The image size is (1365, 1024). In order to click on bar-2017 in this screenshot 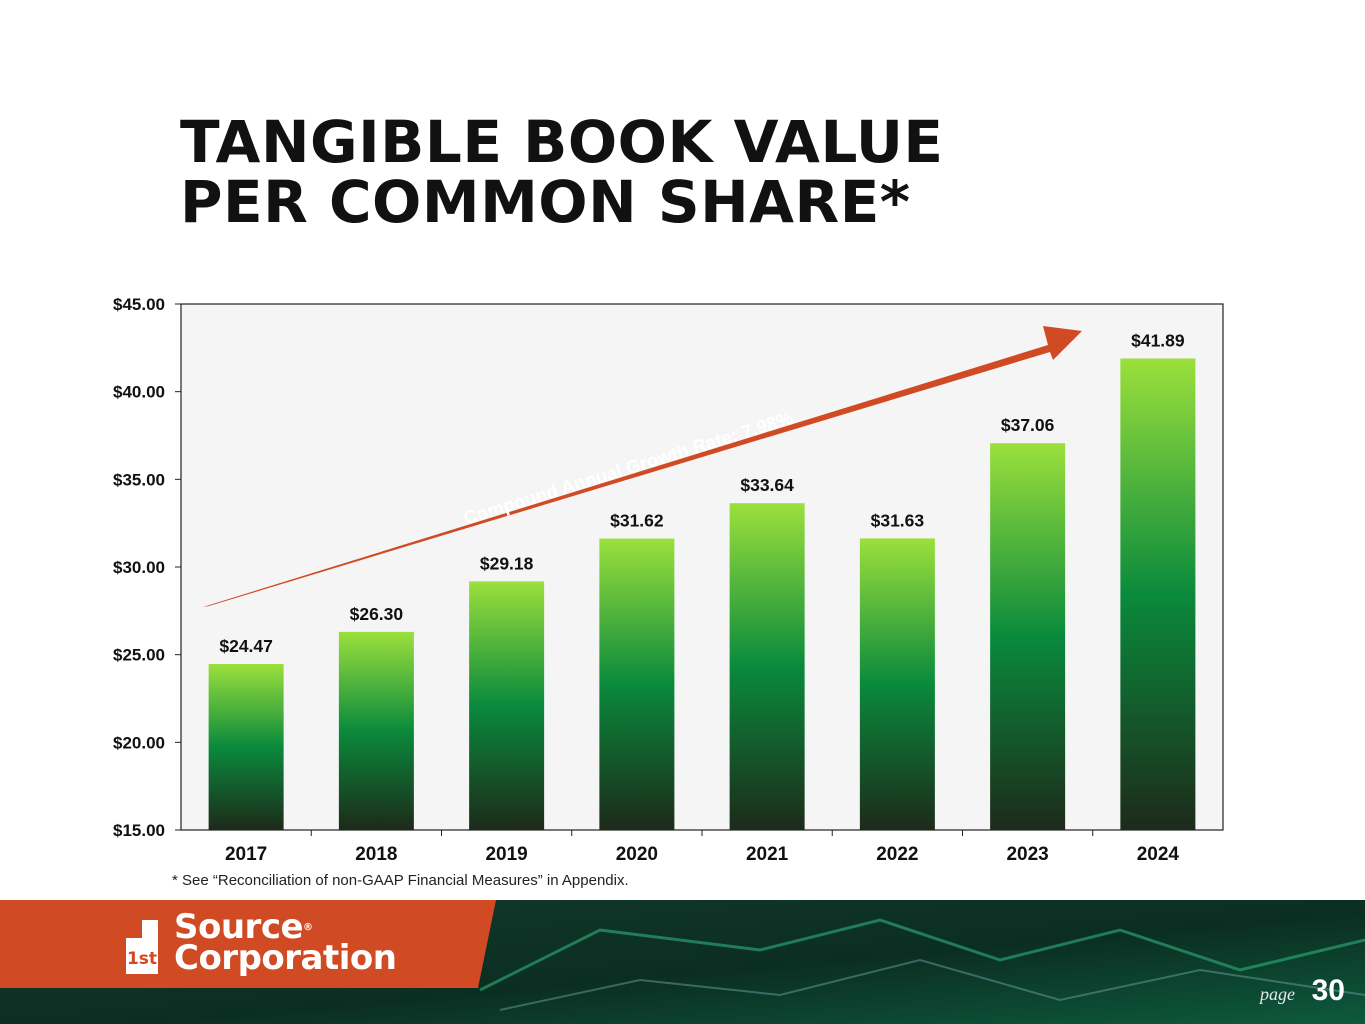, I will do `click(246, 746)`.